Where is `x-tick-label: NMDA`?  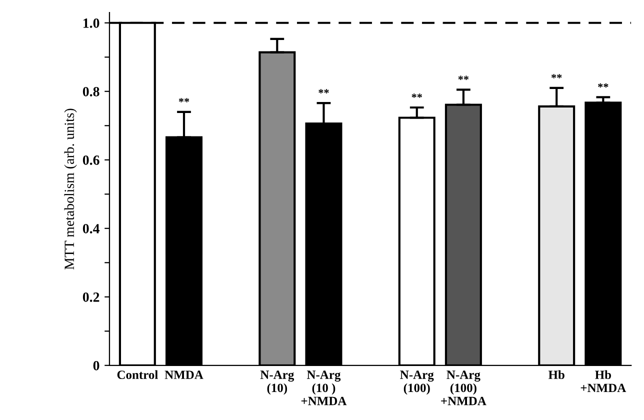
x-tick-label: NMDA is located at coordinates (184, 374).